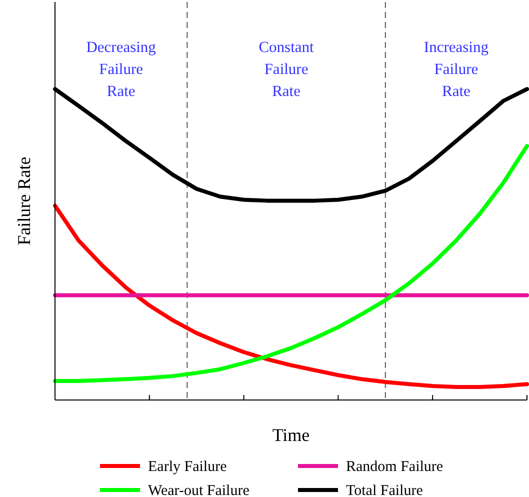 This screenshot has height=497, width=529. What do you see at coordinates (199, 490) in the screenshot?
I see `legend-label: Wear-out Failure` at bounding box center [199, 490].